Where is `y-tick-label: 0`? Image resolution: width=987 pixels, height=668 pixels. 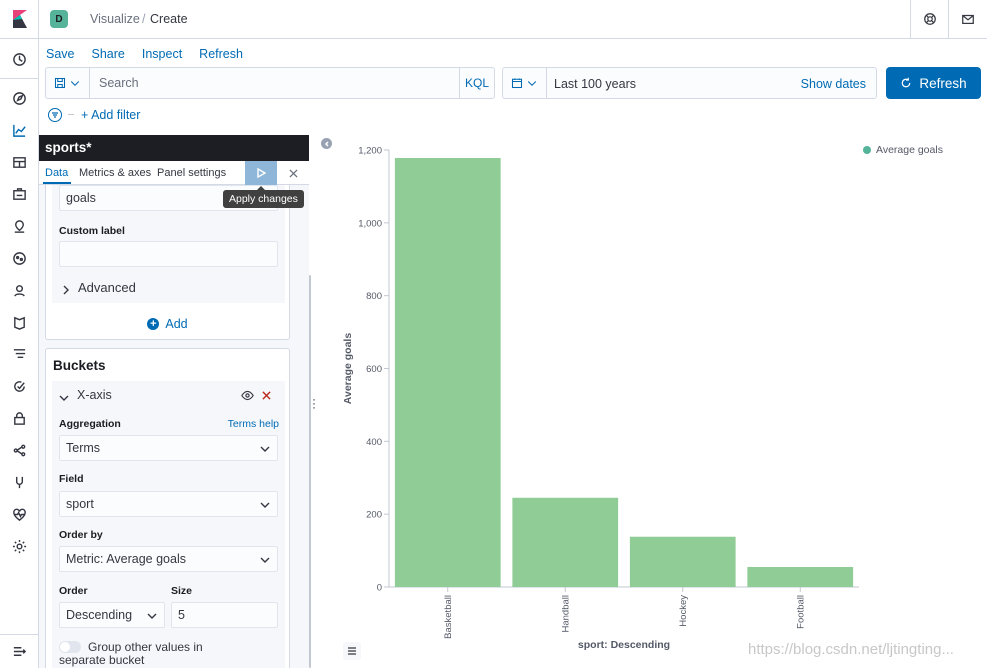
y-tick-label: 0 is located at coordinates (379, 588).